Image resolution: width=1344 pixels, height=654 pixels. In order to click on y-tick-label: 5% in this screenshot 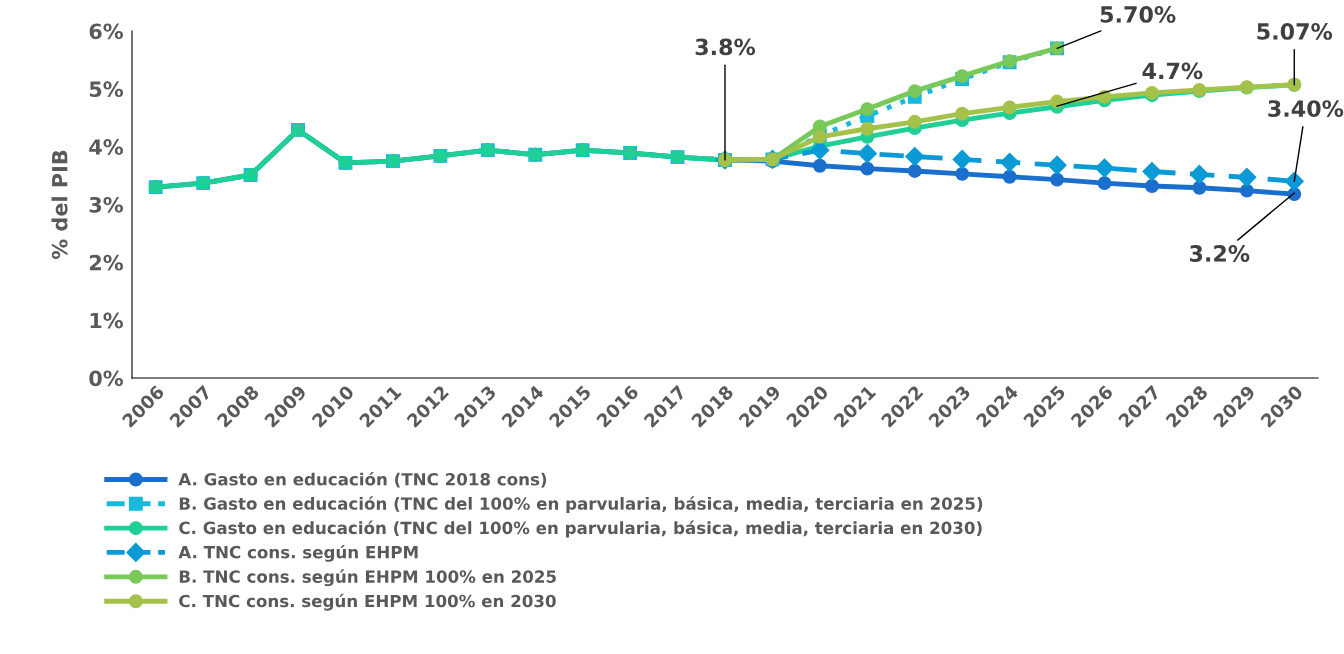, I will do `click(106, 89)`.